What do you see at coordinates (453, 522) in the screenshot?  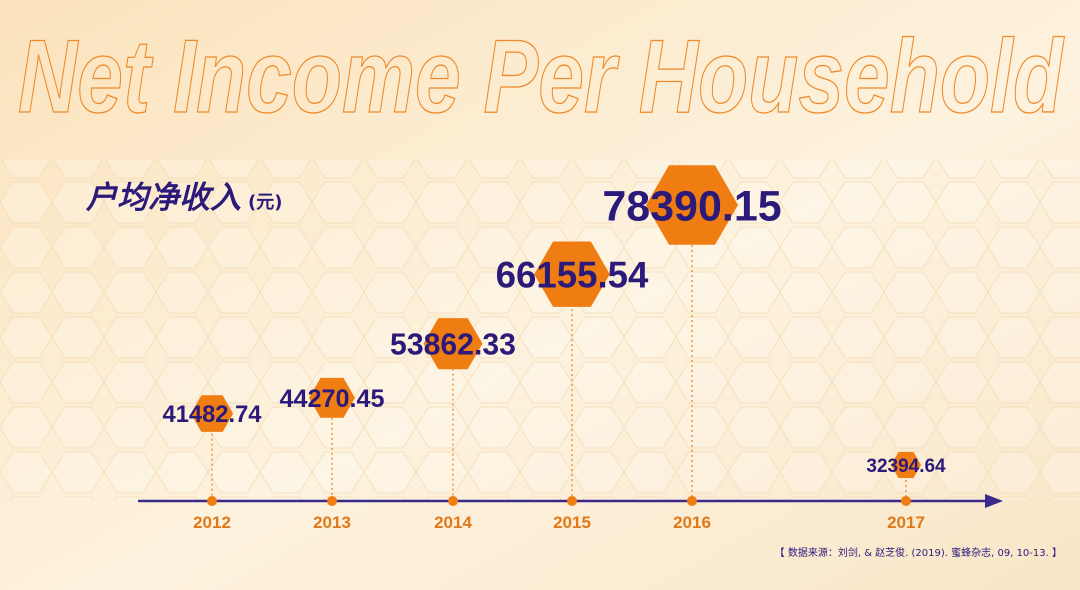 I see `x-tick-label: 2014` at bounding box center [453, 522].